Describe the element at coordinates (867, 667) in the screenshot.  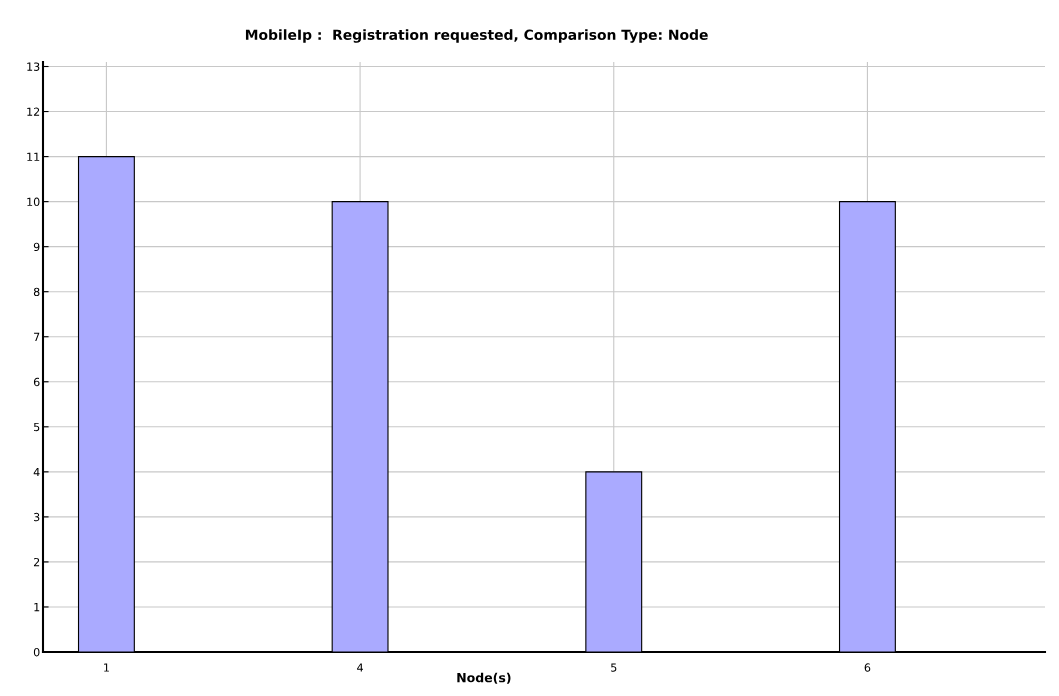
I see `x-tick-label: 6` at that location.